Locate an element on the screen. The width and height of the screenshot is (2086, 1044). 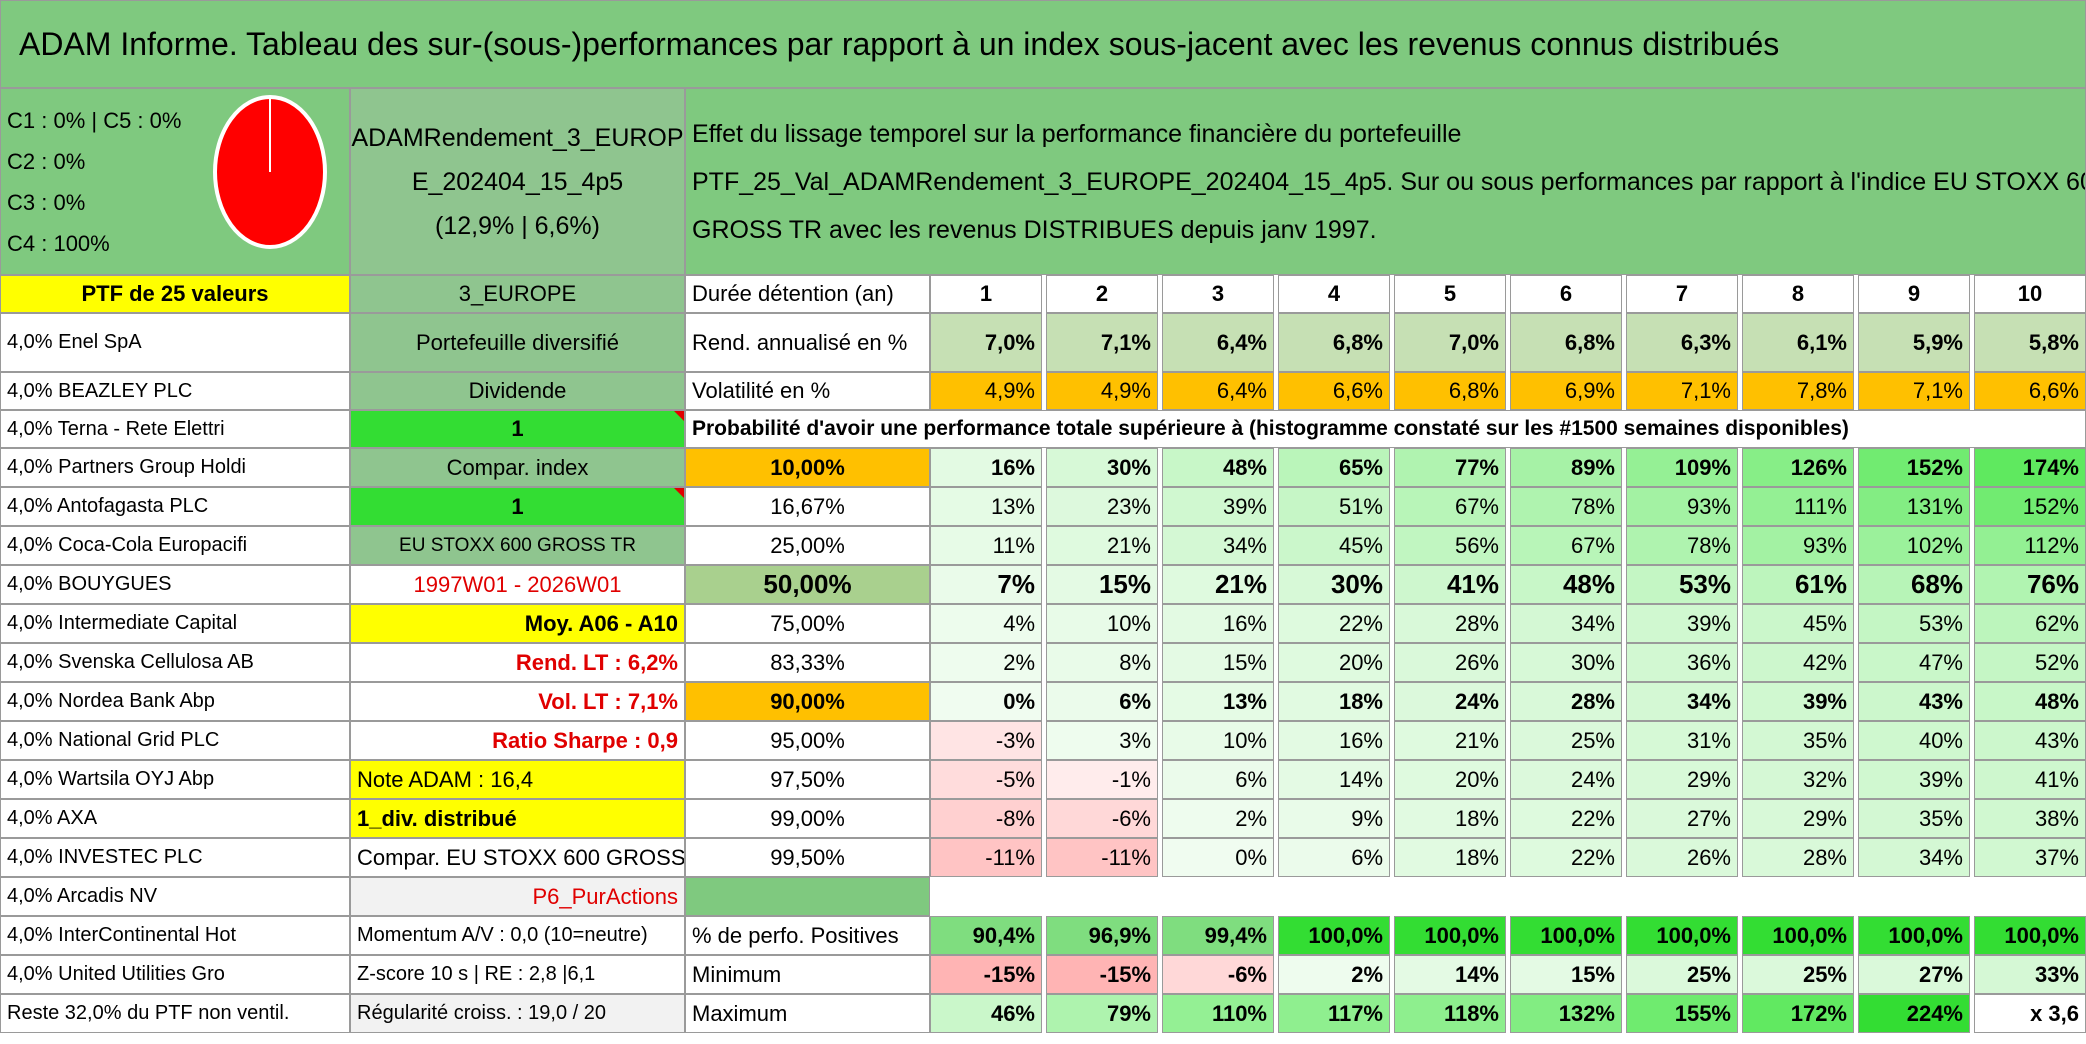
probability-value: 68% is located at coordinates (1914, 584).